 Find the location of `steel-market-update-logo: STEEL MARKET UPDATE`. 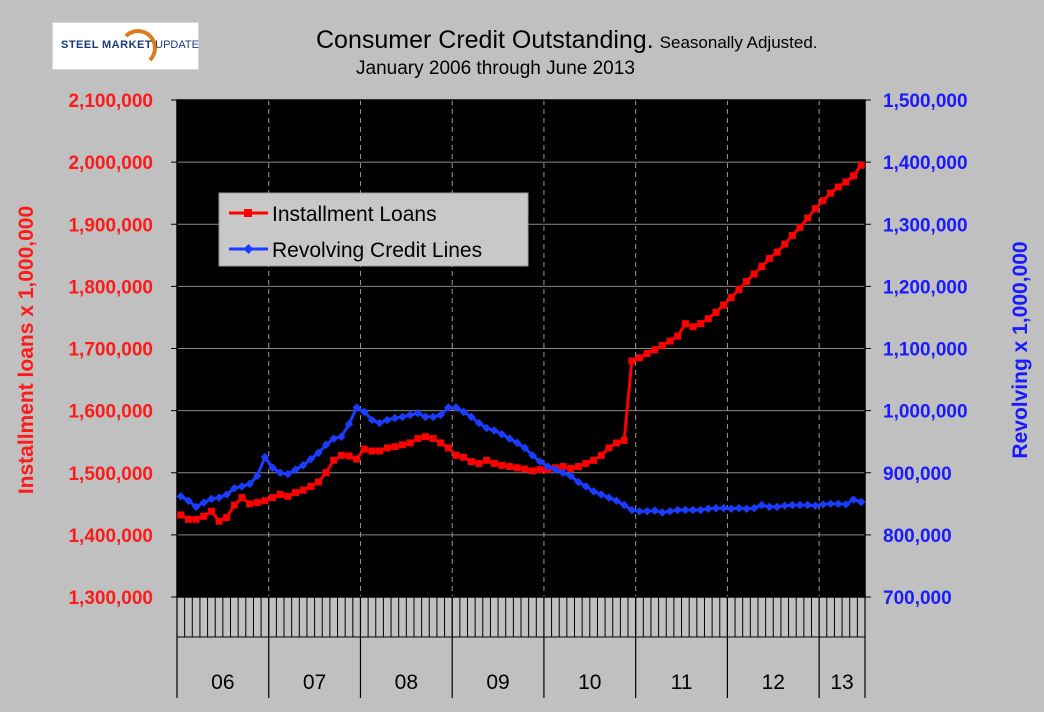

steel-market-update-logo: STEEL MARKET UPDATE is located at coordinates (125, 46).